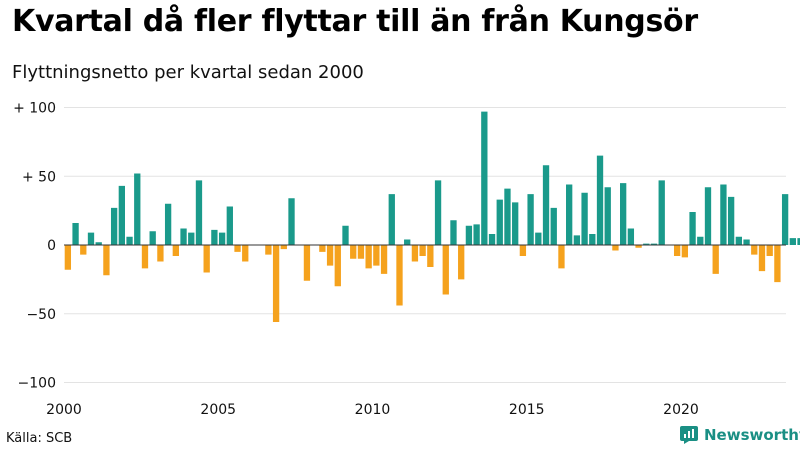 Image resolution: width=800 pixels, height=450 pixels. I want to click on y-tick-label: 0, so click(51, 246).